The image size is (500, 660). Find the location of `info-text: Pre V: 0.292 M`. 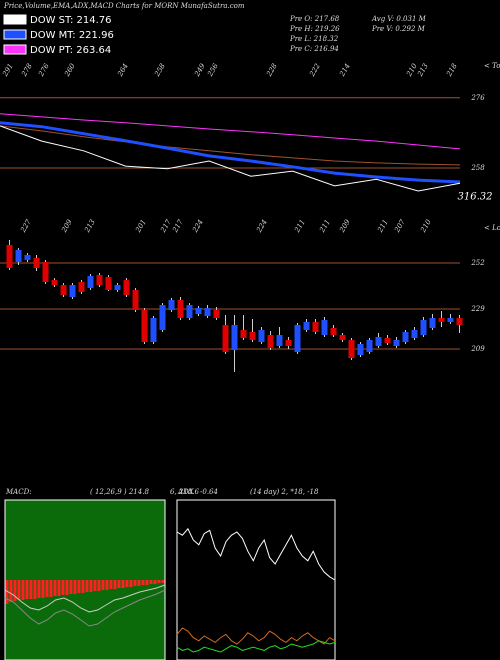

info-text: Pre V: 0.292 M is located at coordinates (398, 29).